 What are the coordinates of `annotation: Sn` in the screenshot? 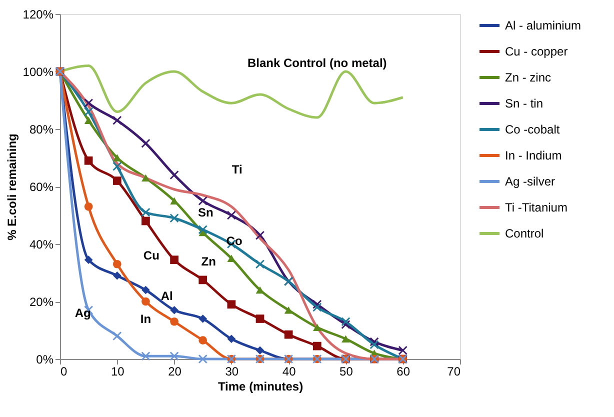 It's located at (206, 212).